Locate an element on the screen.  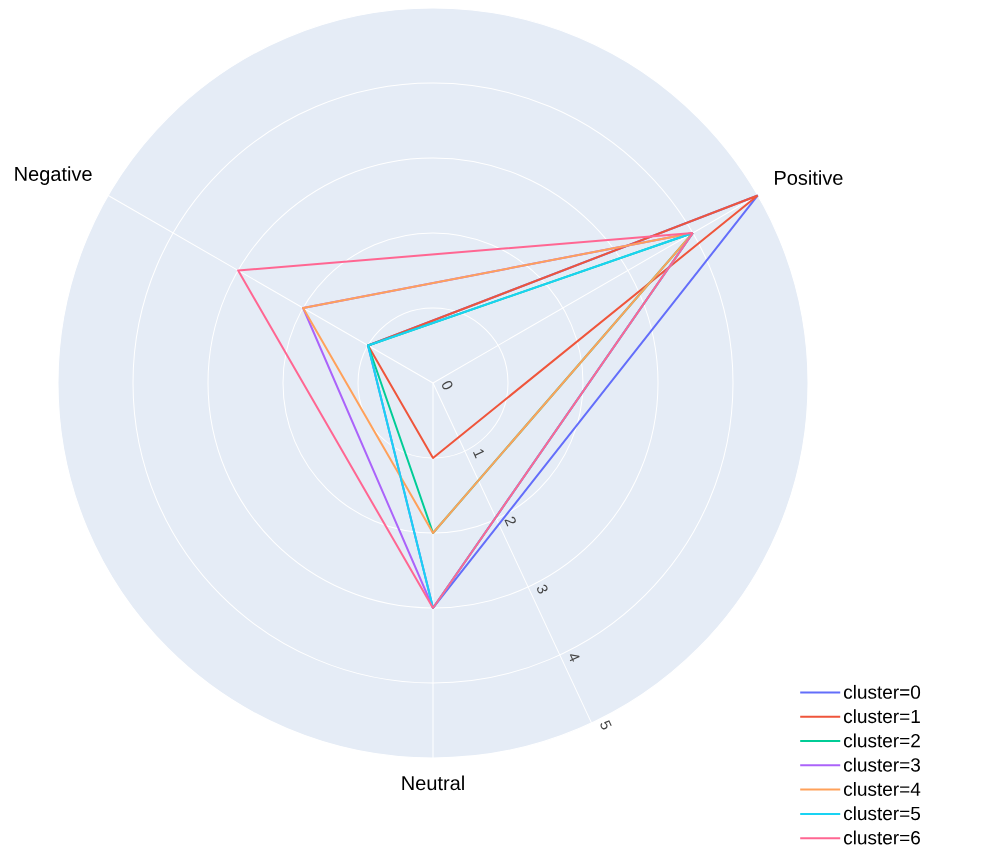
legend-label: cluster=5 is located at coordinates (882, 813).